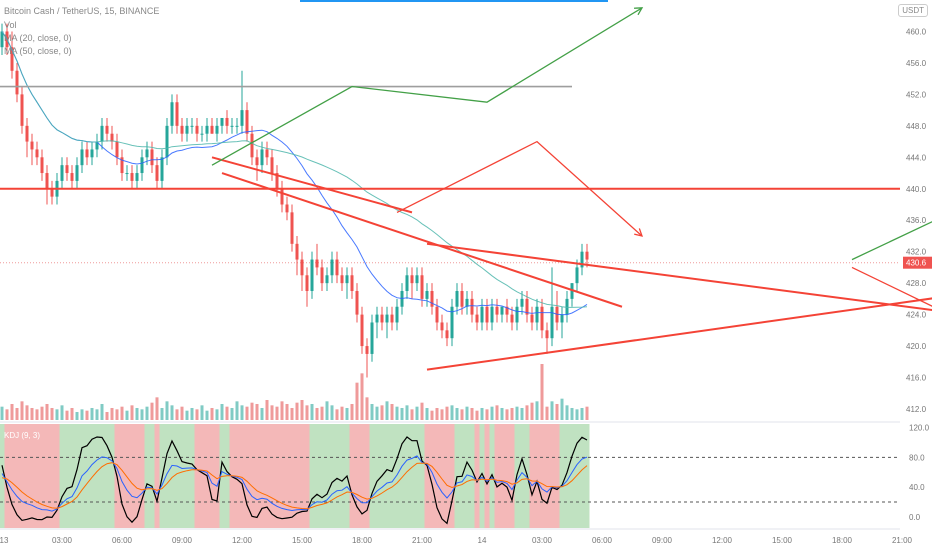 The image size is (932, 550). Describe the element at coordinates (916, 315) in the screenshot. I see `price-tick-label: 424.0` at that location.